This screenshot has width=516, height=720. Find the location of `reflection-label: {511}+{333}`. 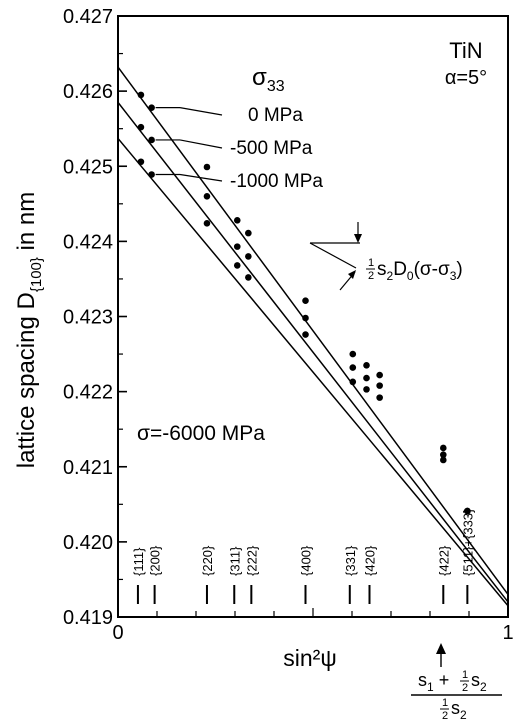

reflection-label: {511}+{333} is located at coordinates (467, 542).